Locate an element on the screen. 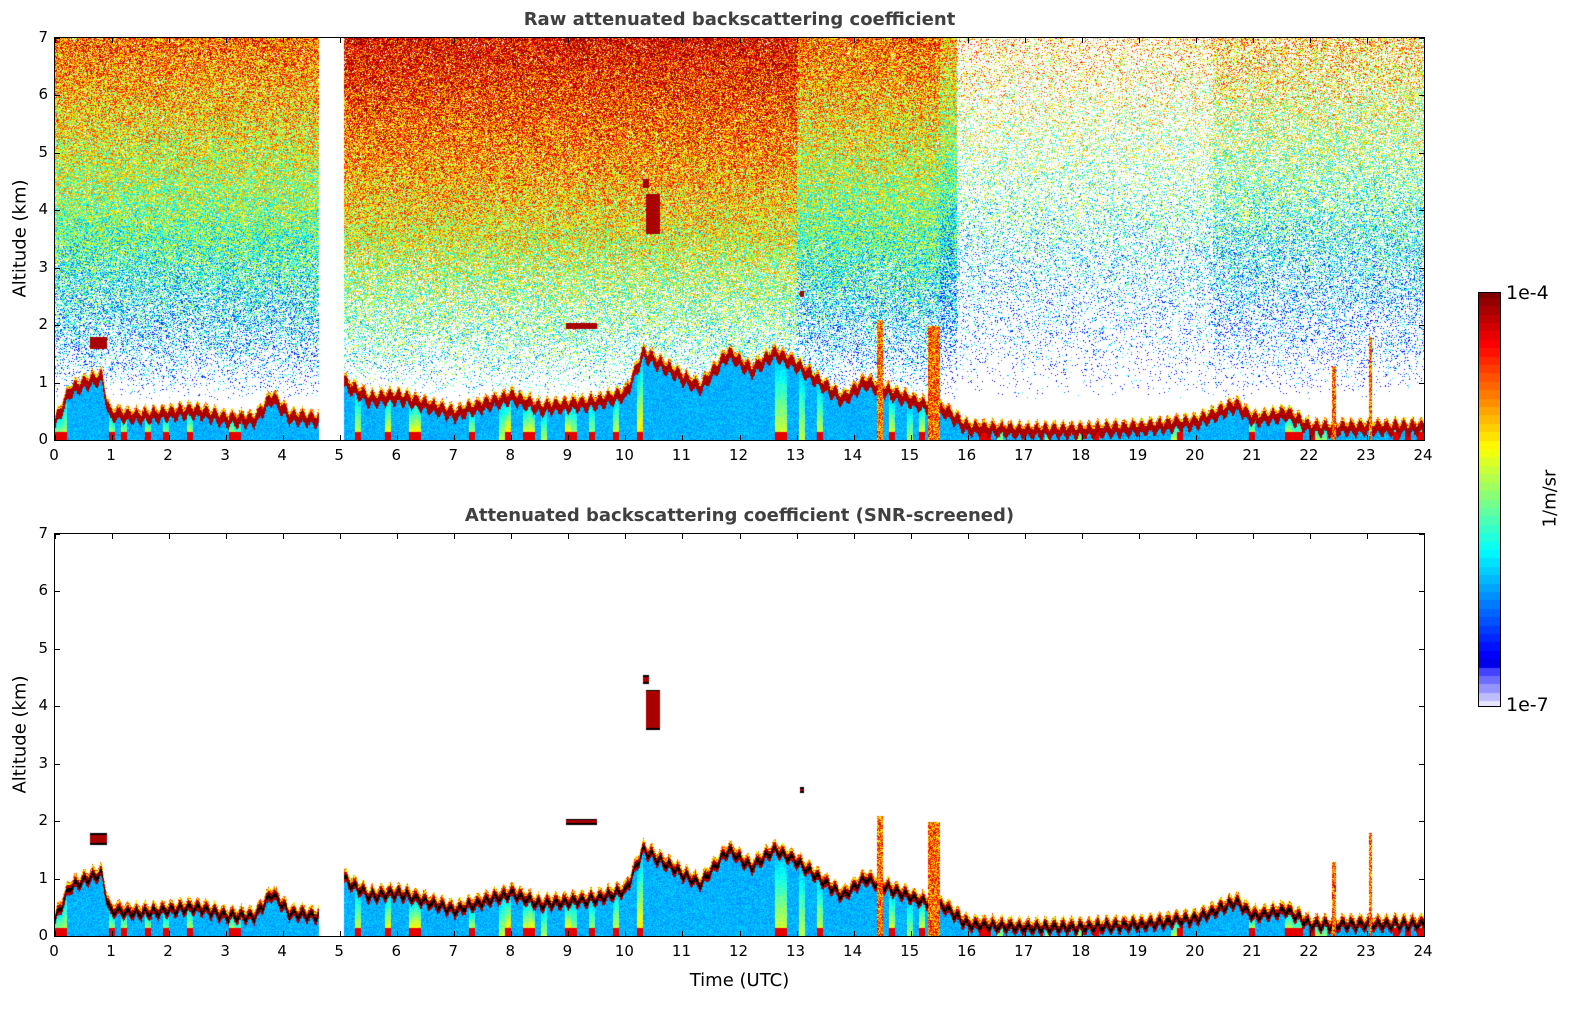 This screenshot has height=1020, width=1595. x-tick-label: 19 is located at coordinates (1138, 455).